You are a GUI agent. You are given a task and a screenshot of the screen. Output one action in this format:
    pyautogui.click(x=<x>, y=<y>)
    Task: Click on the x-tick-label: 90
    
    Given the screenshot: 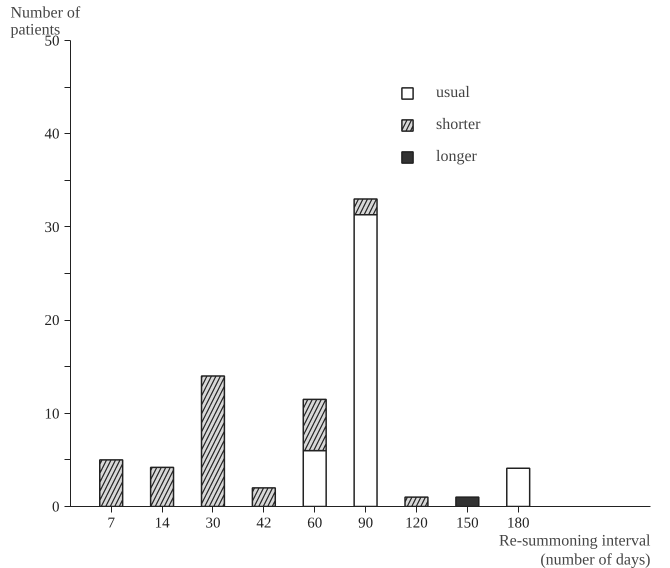 What is the action you would take?
    pyautogui.click(x=366, y=524)
    